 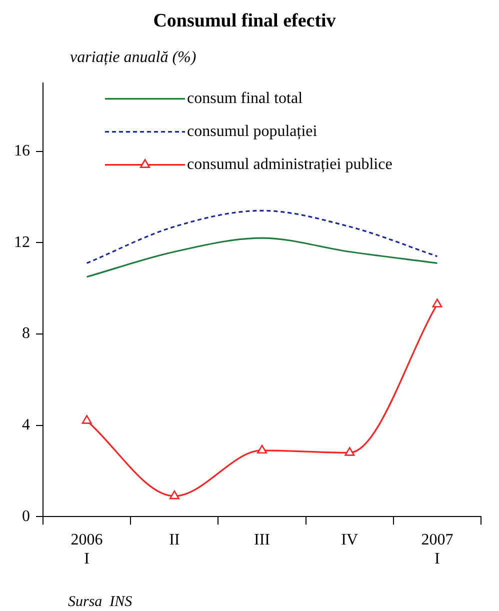 What do you see at coordinates (133, 57) in the screenshot?
I see `y-axis-title: variație anuală (%)` at bounding box center [133, 57].